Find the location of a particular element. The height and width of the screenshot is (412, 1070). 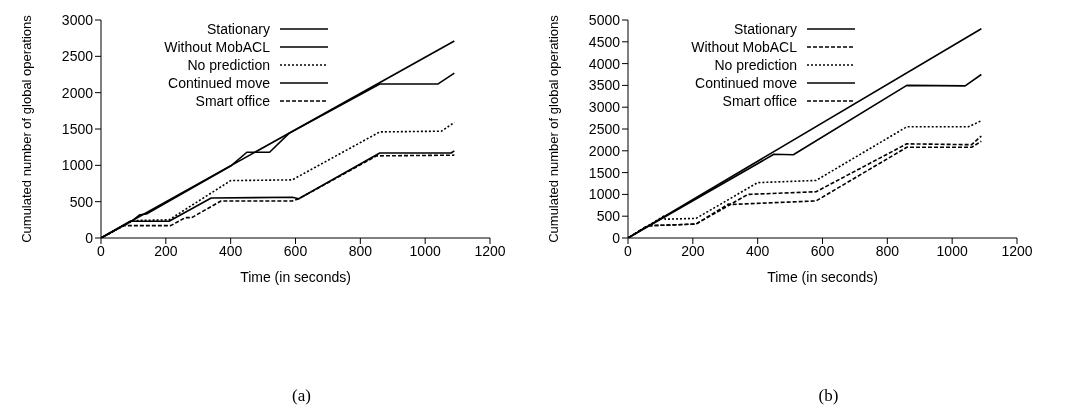

text: (b) is located at coordinates (828, 396).